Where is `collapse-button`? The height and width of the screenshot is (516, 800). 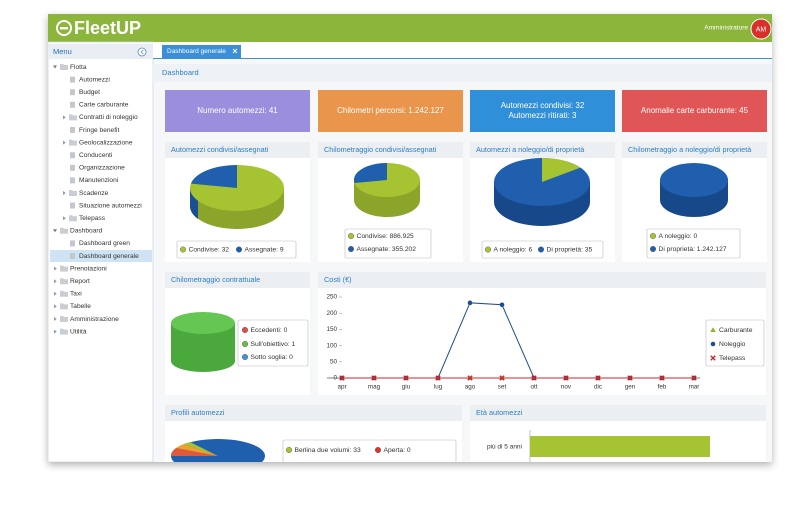 collapse-button is located at coordinates (142, 52).